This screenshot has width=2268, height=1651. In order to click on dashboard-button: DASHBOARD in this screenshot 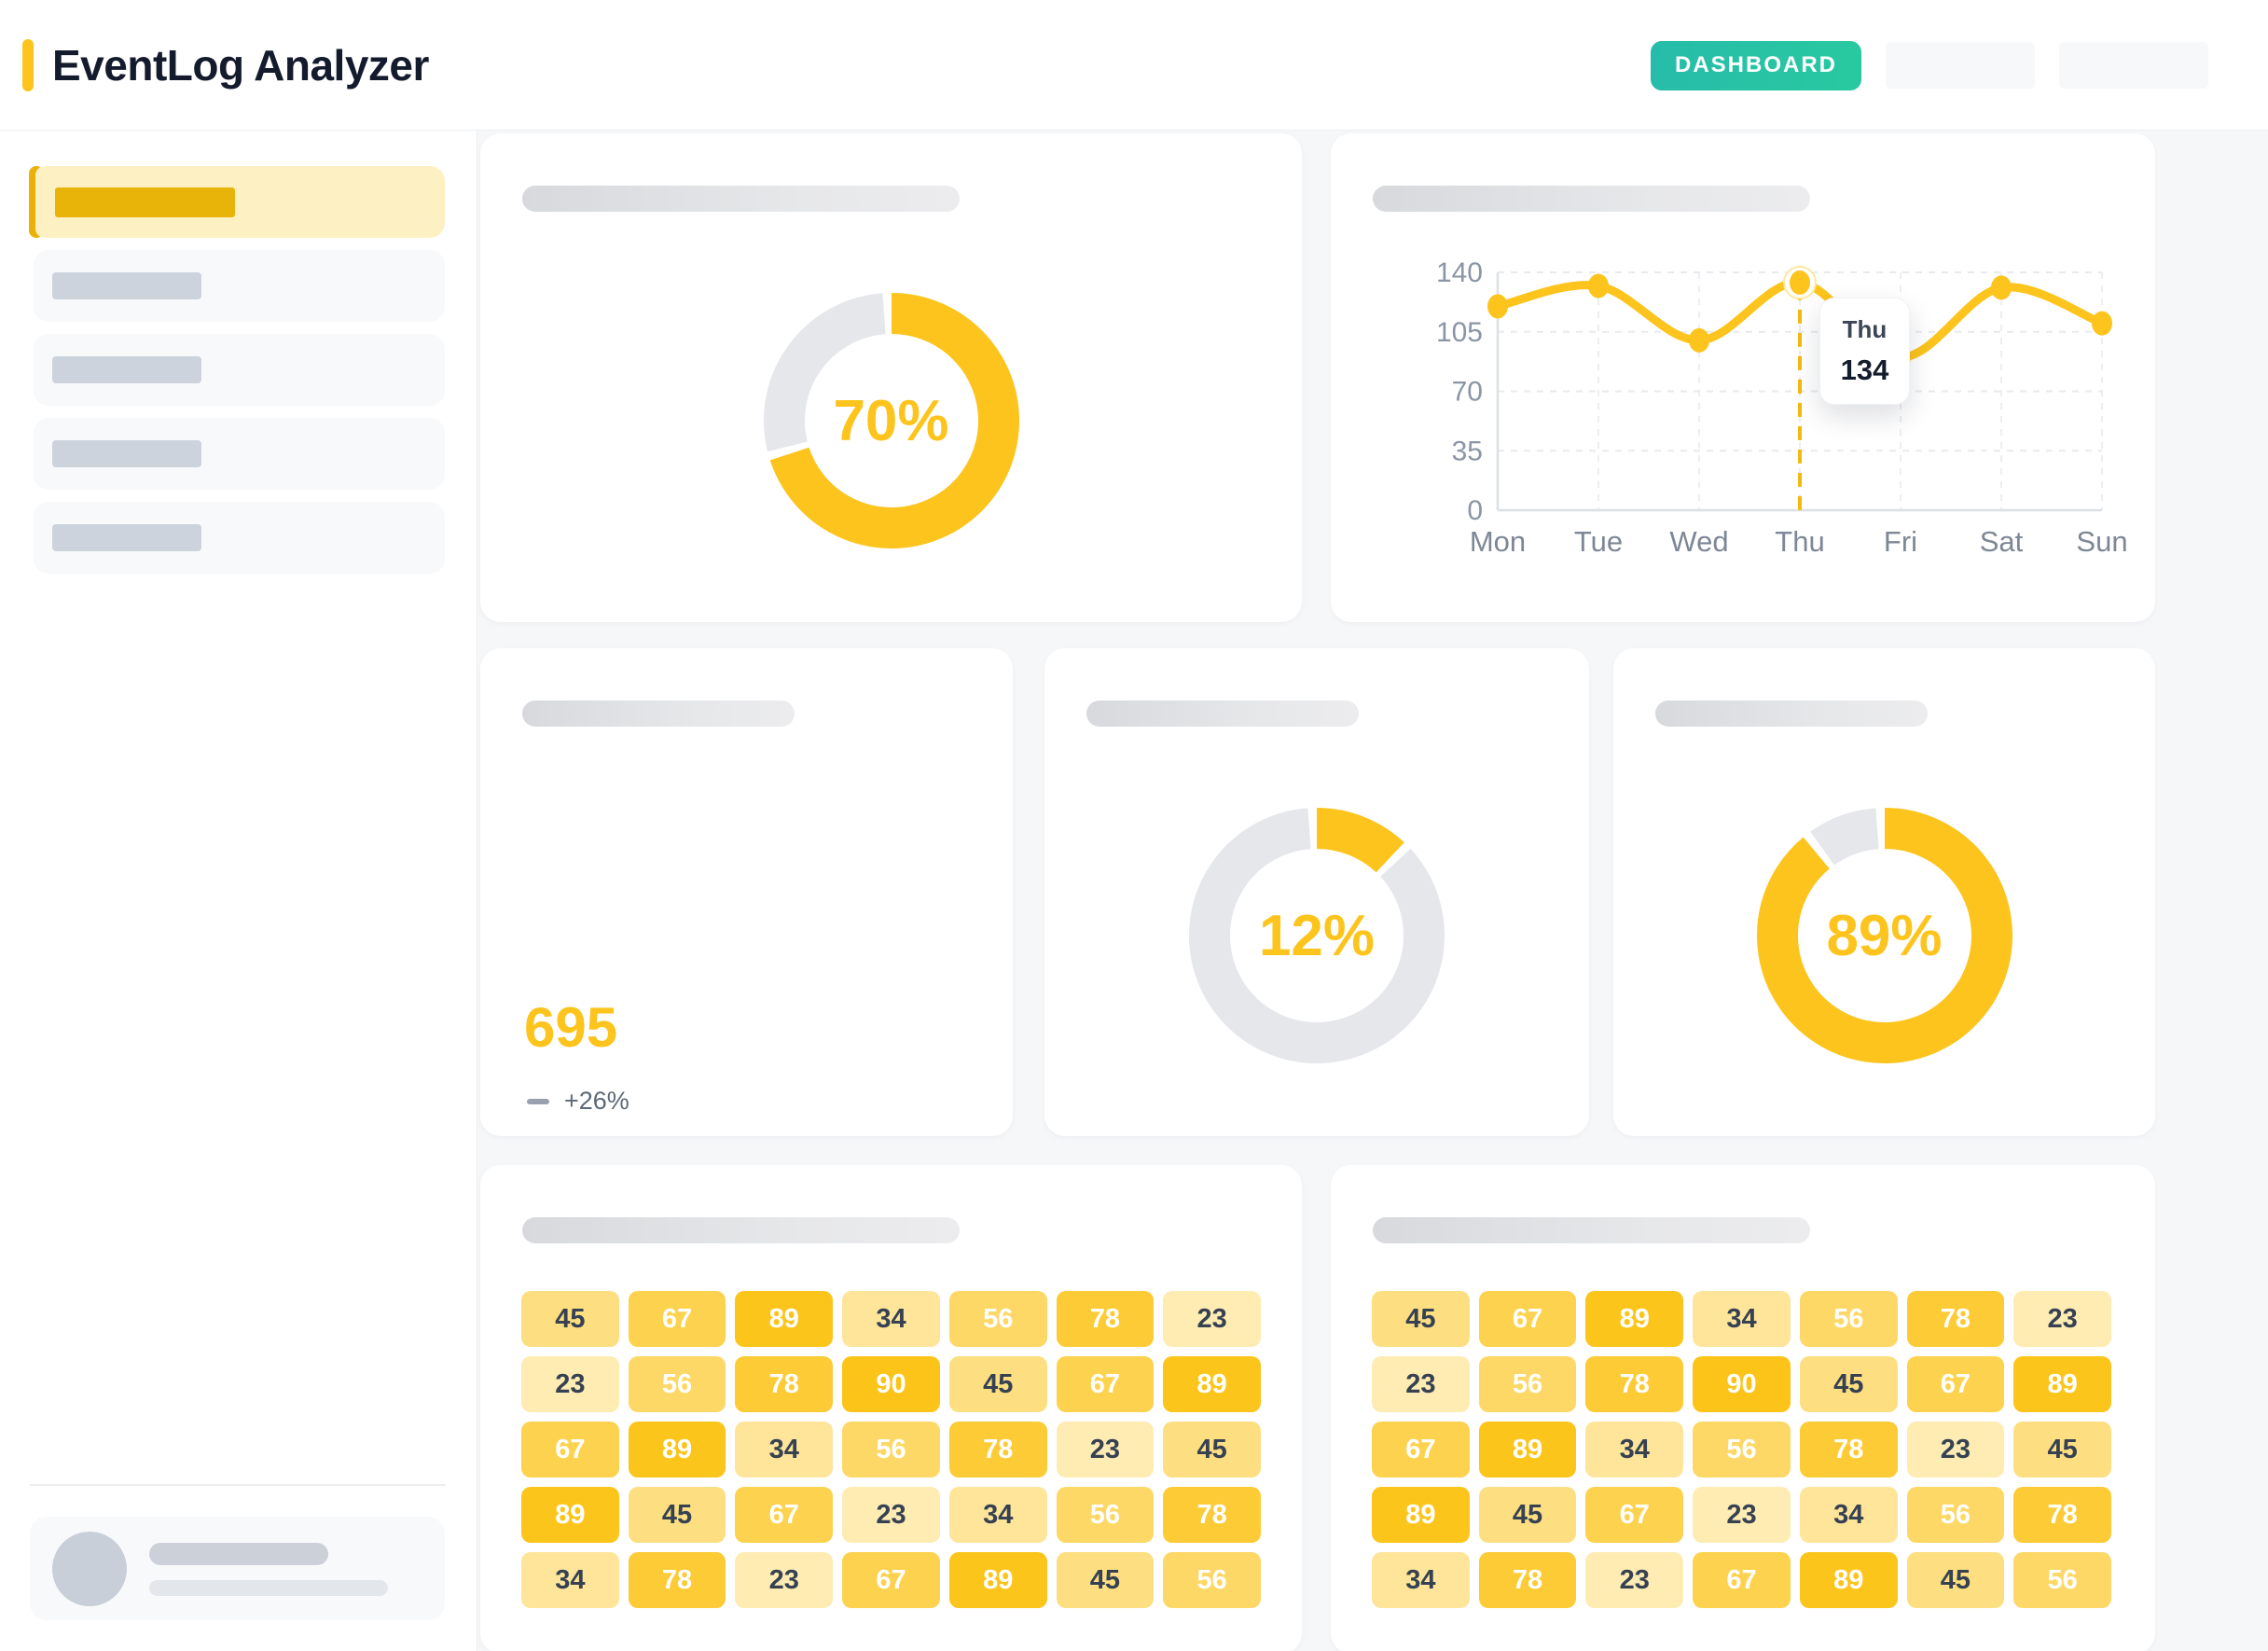, I will do `click(1756, 65)`.